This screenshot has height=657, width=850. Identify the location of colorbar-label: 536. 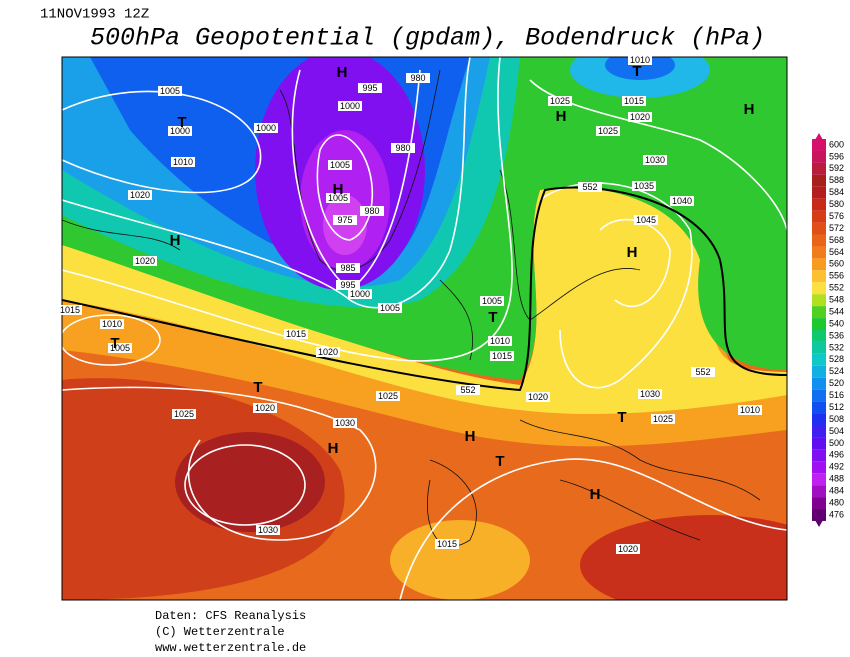
(836, 335).